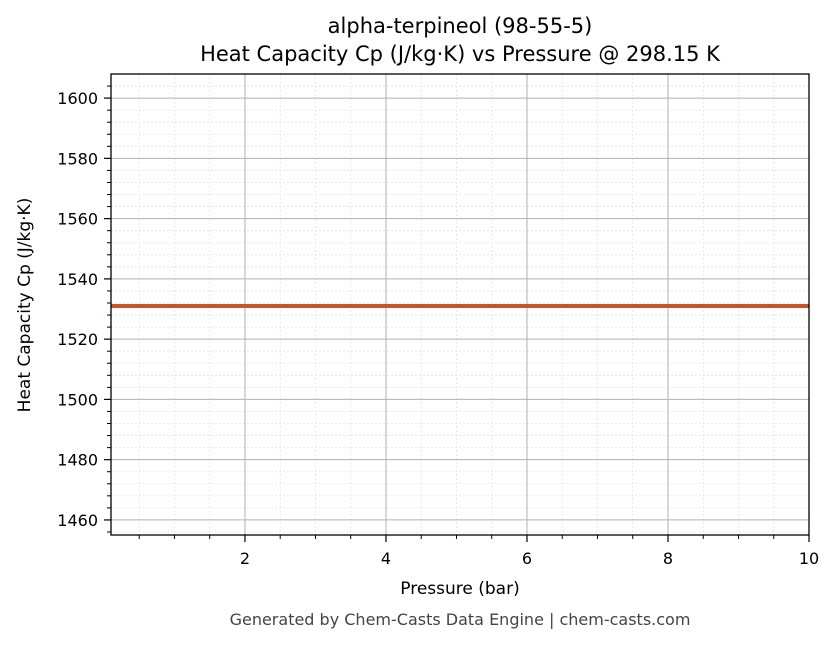 The height and width of the screenshot is (649, 836). I want to click on y-axis-label: Heat Capacity Cp (J/kg·K), so click(25, 305).